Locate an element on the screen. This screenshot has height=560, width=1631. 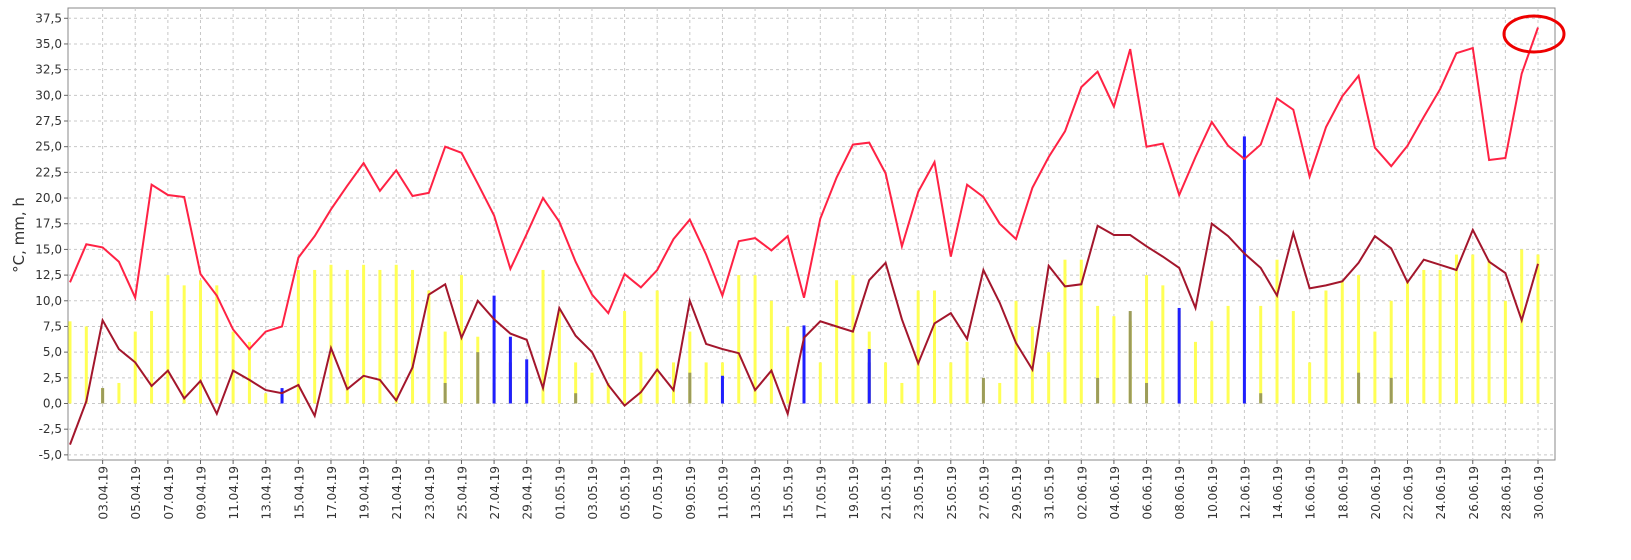
y-tick-label: 10,0 is located at coordinates (48, 301).